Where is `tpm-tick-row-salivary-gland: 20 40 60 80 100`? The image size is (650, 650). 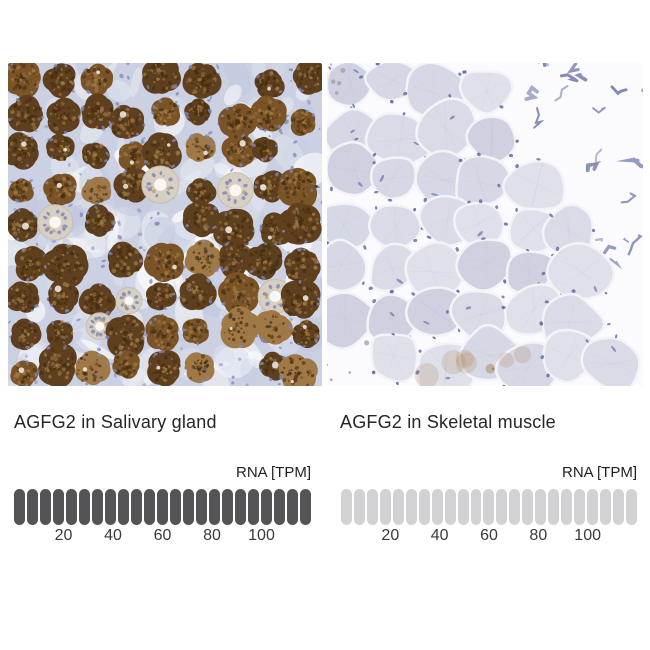
tpm-tick-row-salivary-gland: 20 40 60 80 100 is located at coordinates (162, 537).